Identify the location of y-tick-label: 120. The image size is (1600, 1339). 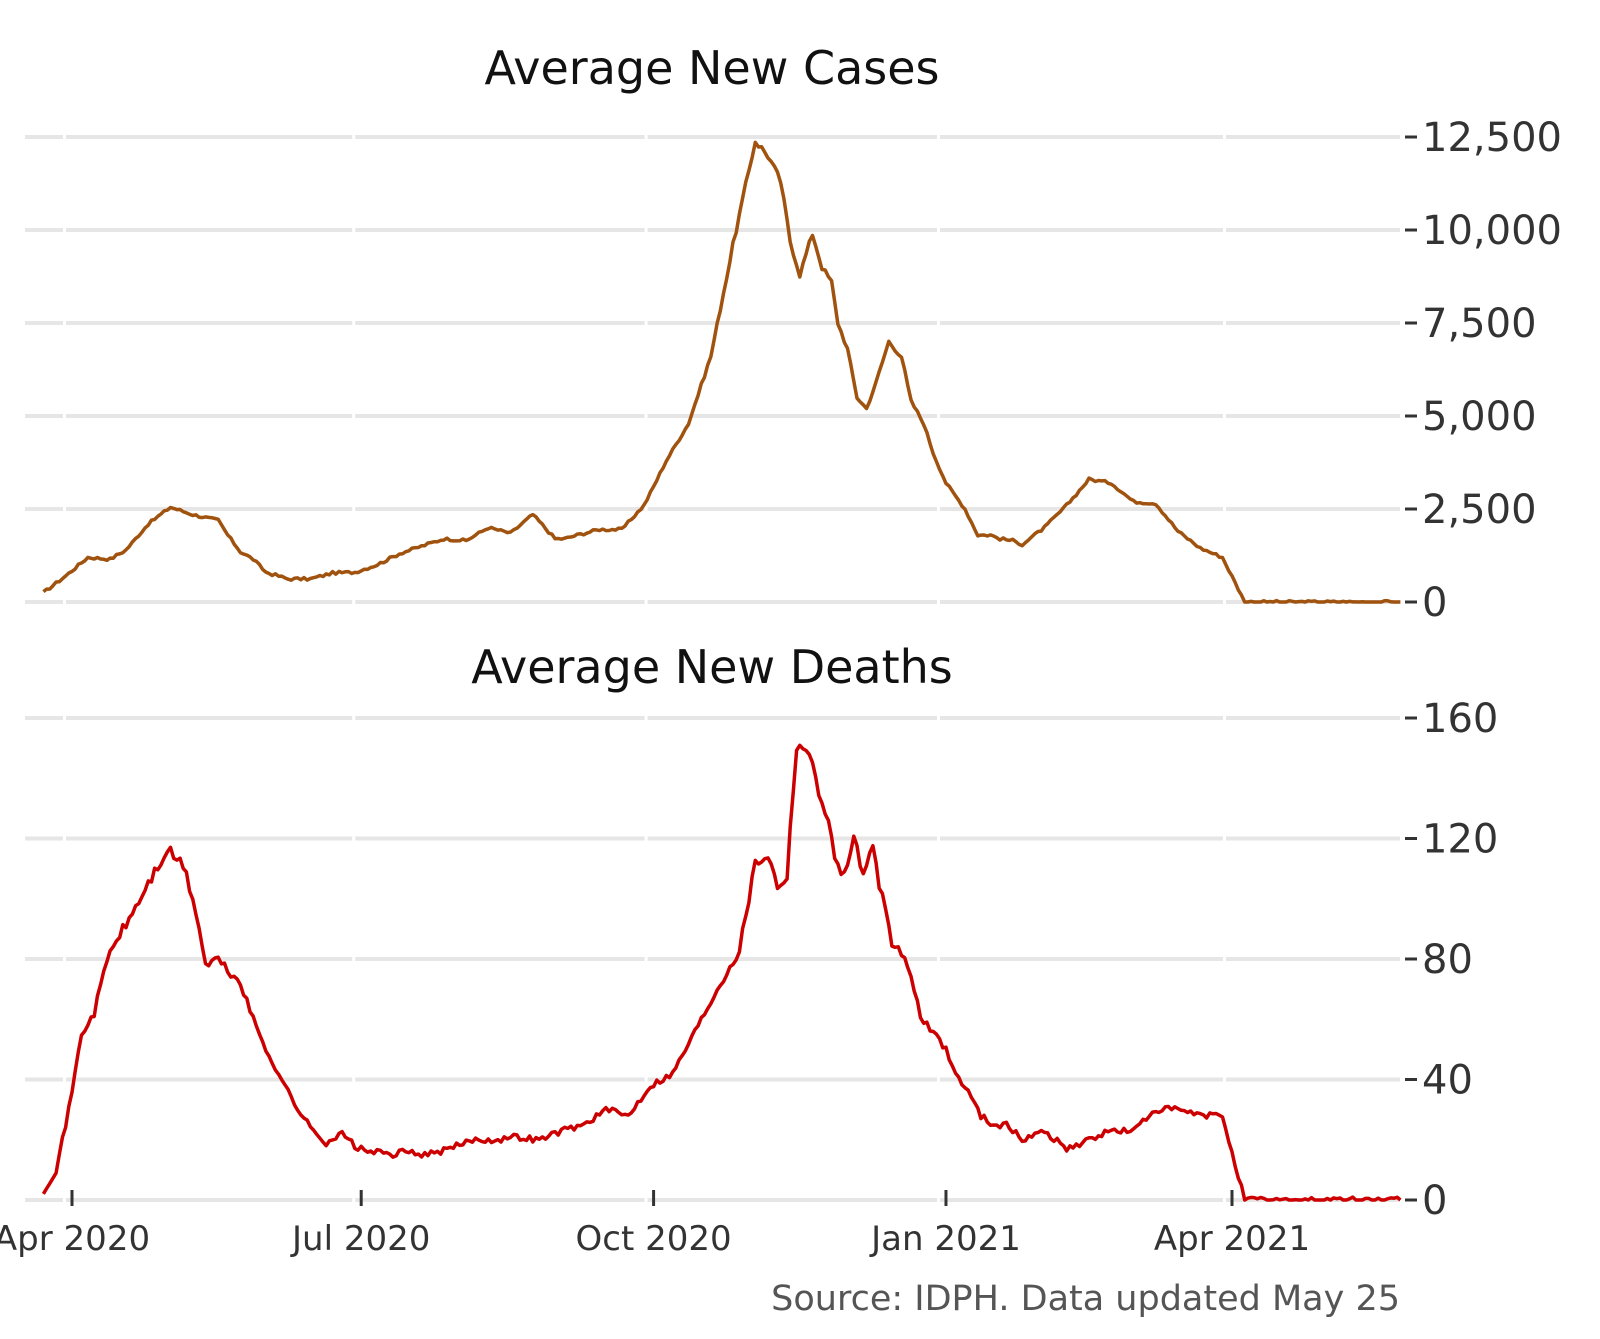
(1460, 840).